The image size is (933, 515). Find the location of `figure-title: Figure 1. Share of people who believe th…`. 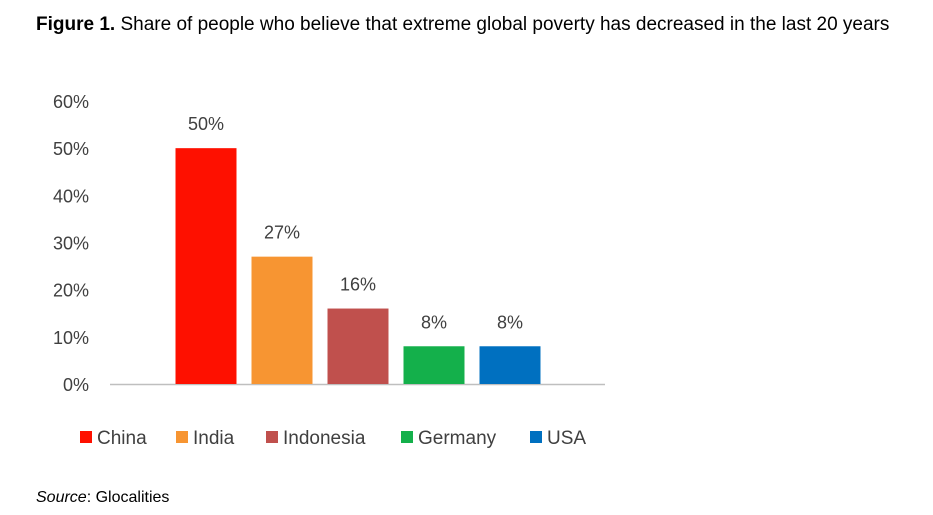

figure-title: Figure 1. Share of people who believe th… is located at coordinates (466, 25).